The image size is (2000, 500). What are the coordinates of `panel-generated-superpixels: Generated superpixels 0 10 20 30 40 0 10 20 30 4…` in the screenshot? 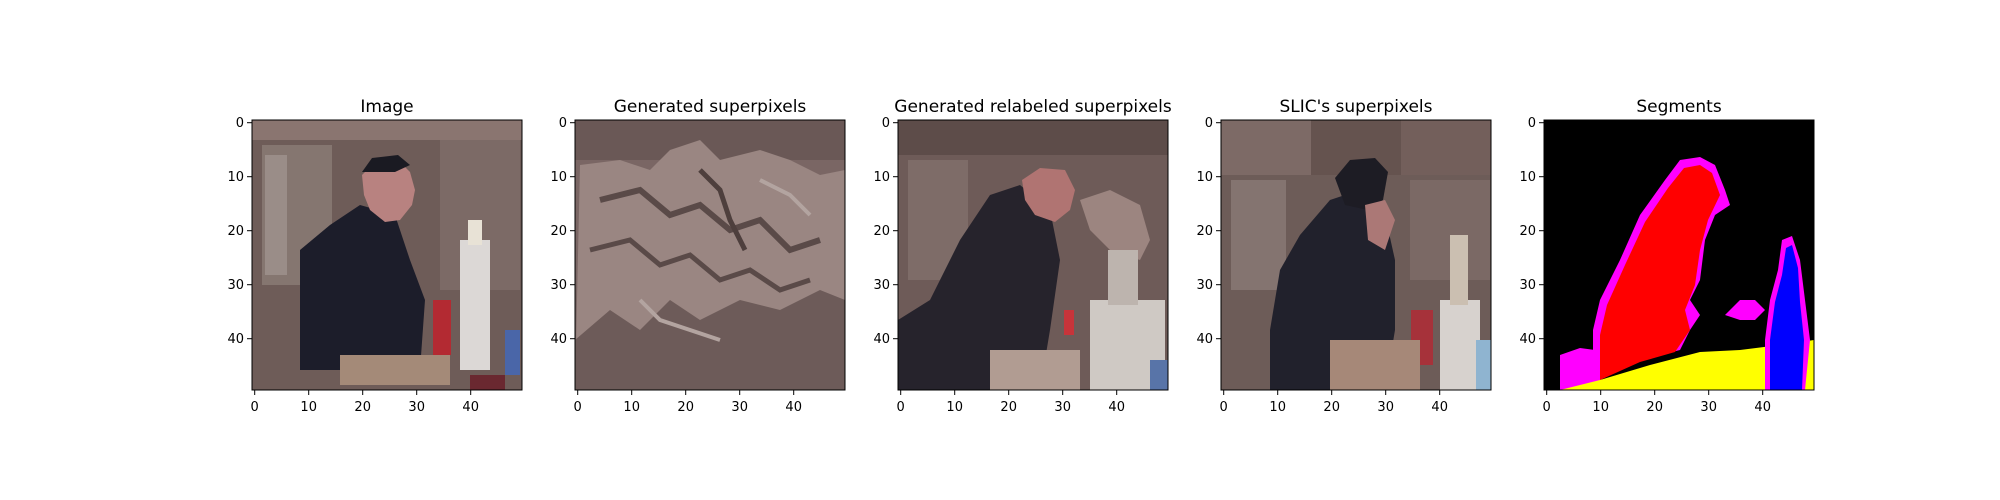 It's located at (698, 256).